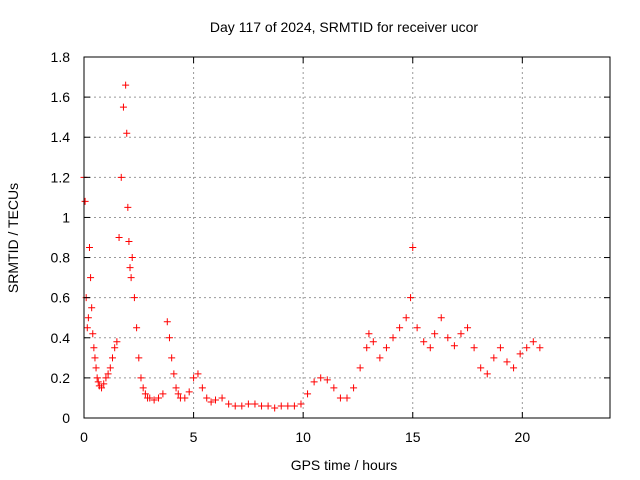  Describe the element at coordinates (61, 137) in the screenshot. I see `y-tick-label: 1.4` at that location.